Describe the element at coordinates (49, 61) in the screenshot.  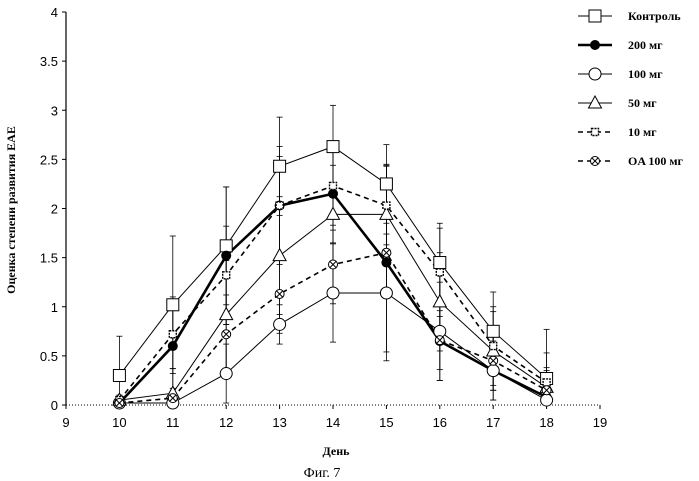
I see `y-tick-label: 3.5` at that location.